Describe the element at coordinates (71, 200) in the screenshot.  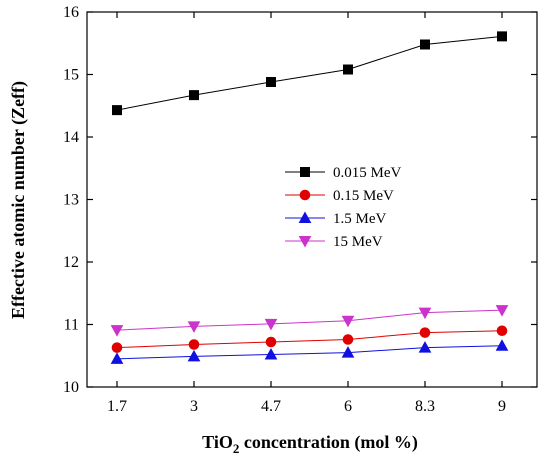
I see `y-tick-label: 13` at that location.